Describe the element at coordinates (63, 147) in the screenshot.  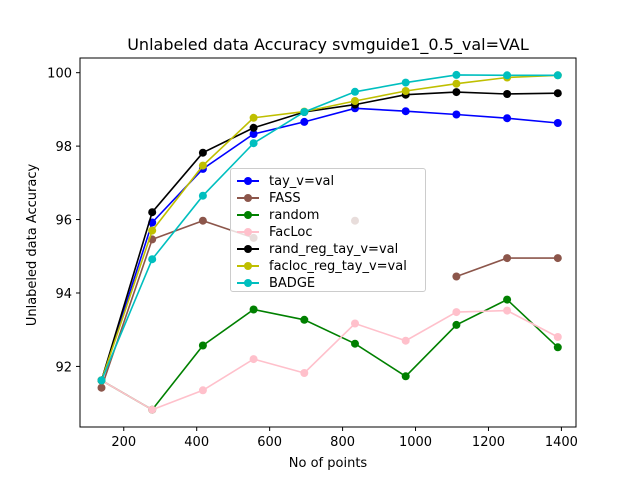
I see `y-tick-label: 98` at that location.